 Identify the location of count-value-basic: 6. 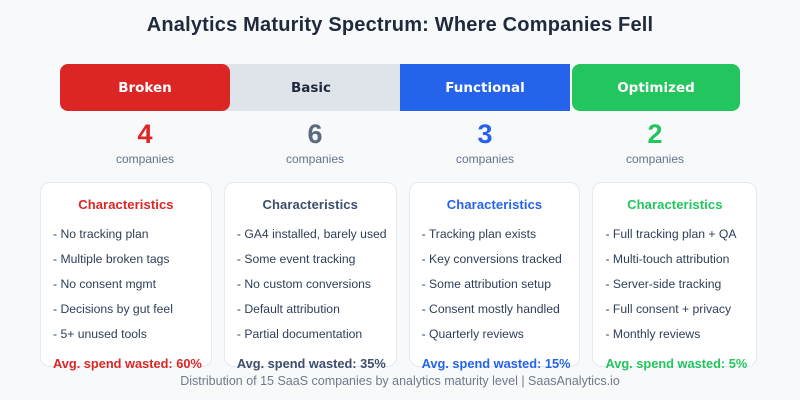
(315, 134).